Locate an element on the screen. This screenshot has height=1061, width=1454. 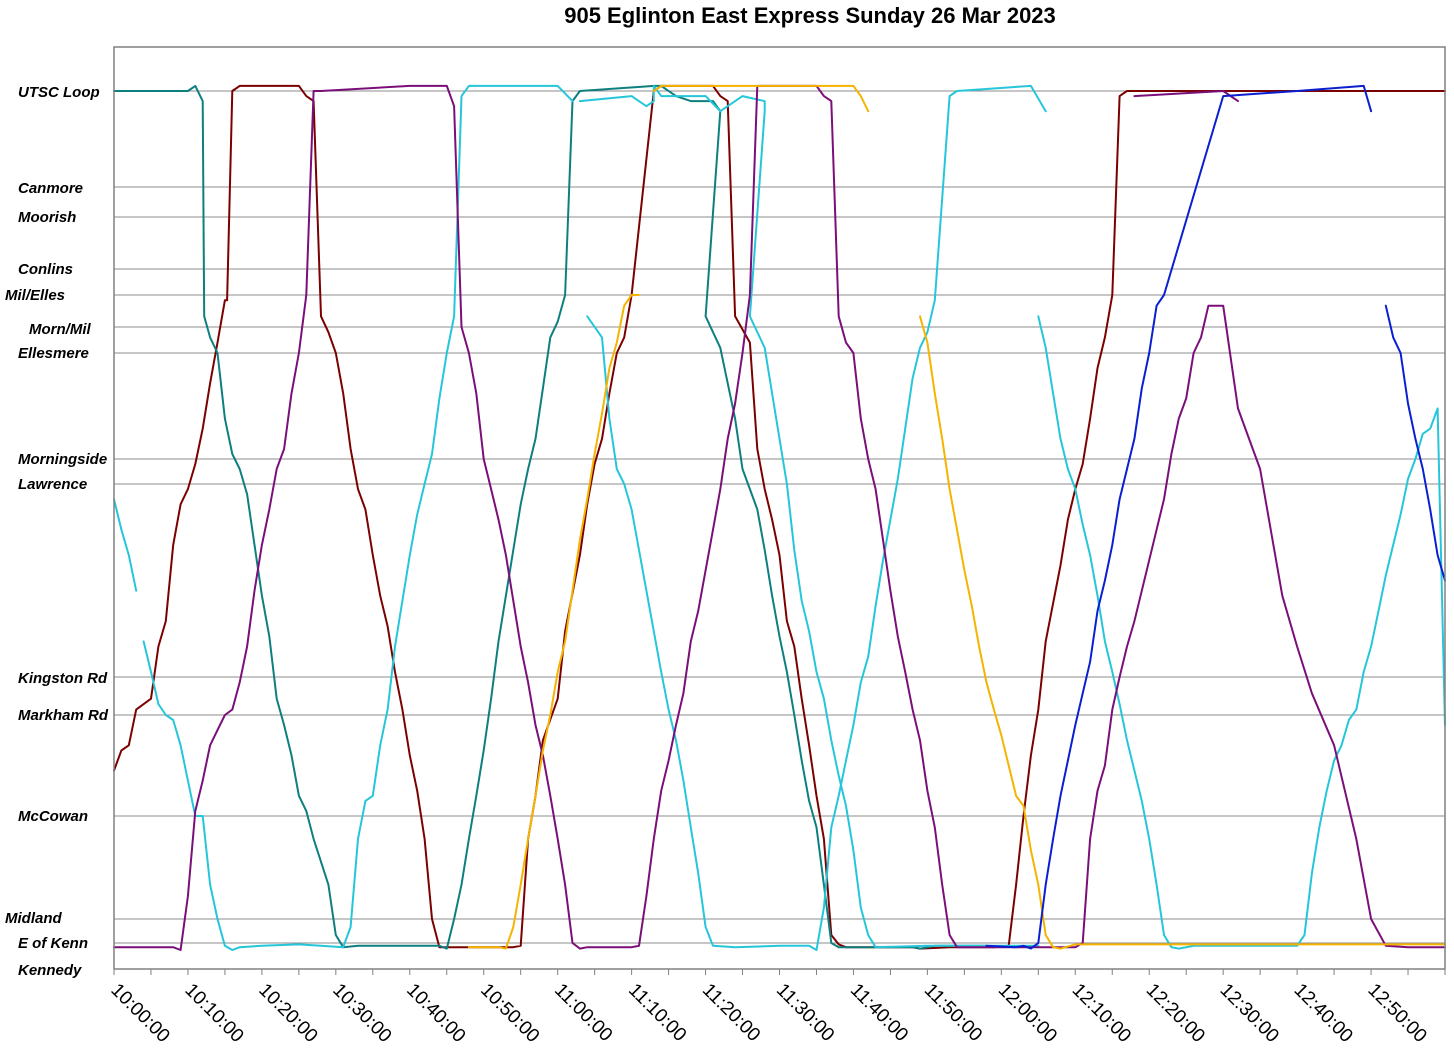
x-tick-label: 10:20:00 is located at coordinates (287, 1013).